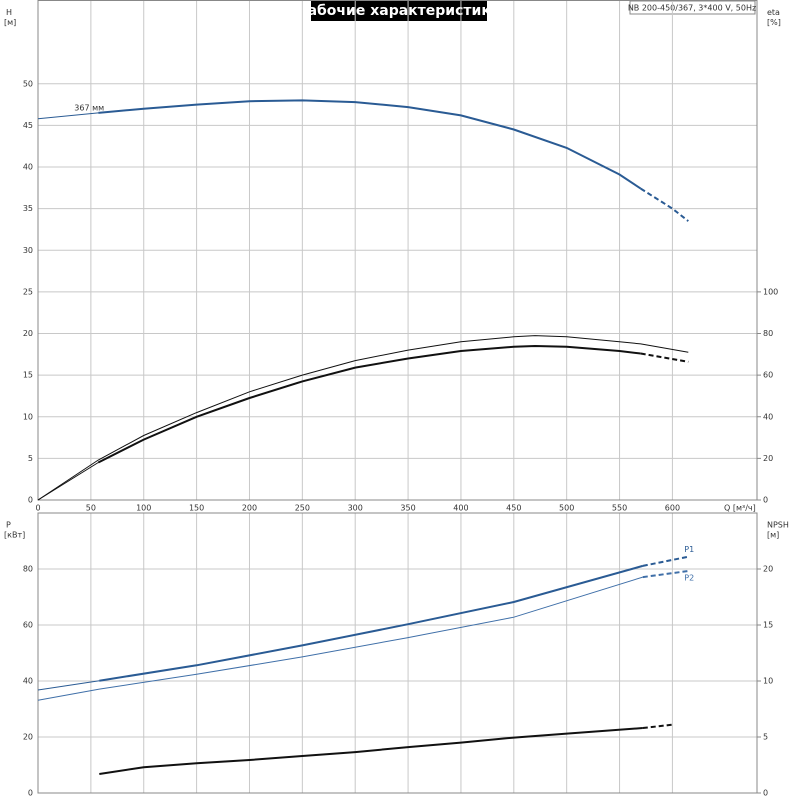 This screenshot has width=800, height=800. Describe the element at coordinates (28, 250) in the screenshot. I see `y-tick-label: 30` at that location.